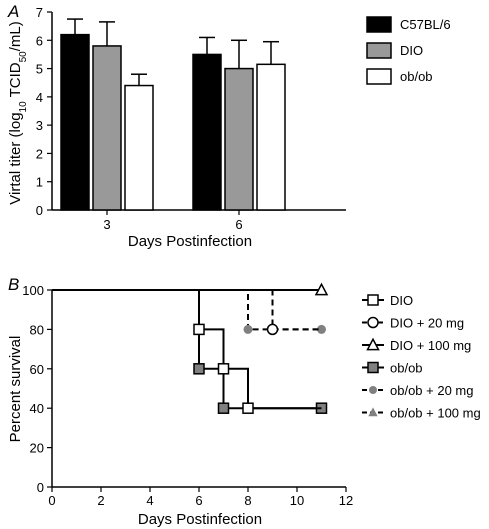  What do you see at coordinates (373, 412) in the screenshot?
I see `legend-marker-ob-ob-100-mg` at bounding box center [373, 412].